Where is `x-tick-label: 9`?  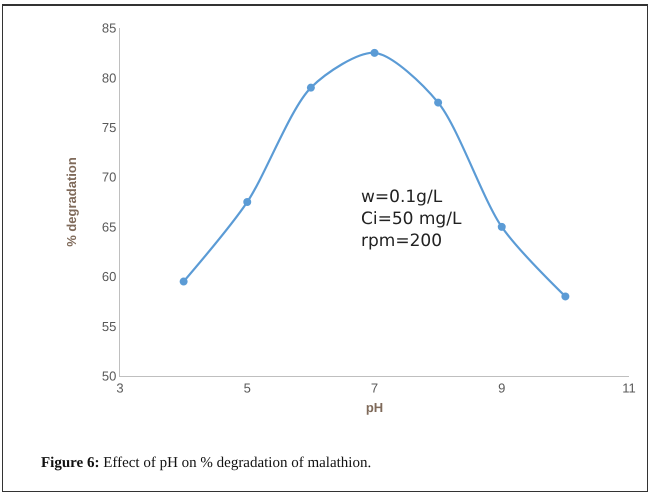 x-tick-label: 9 is located at coordinates (502, 388).